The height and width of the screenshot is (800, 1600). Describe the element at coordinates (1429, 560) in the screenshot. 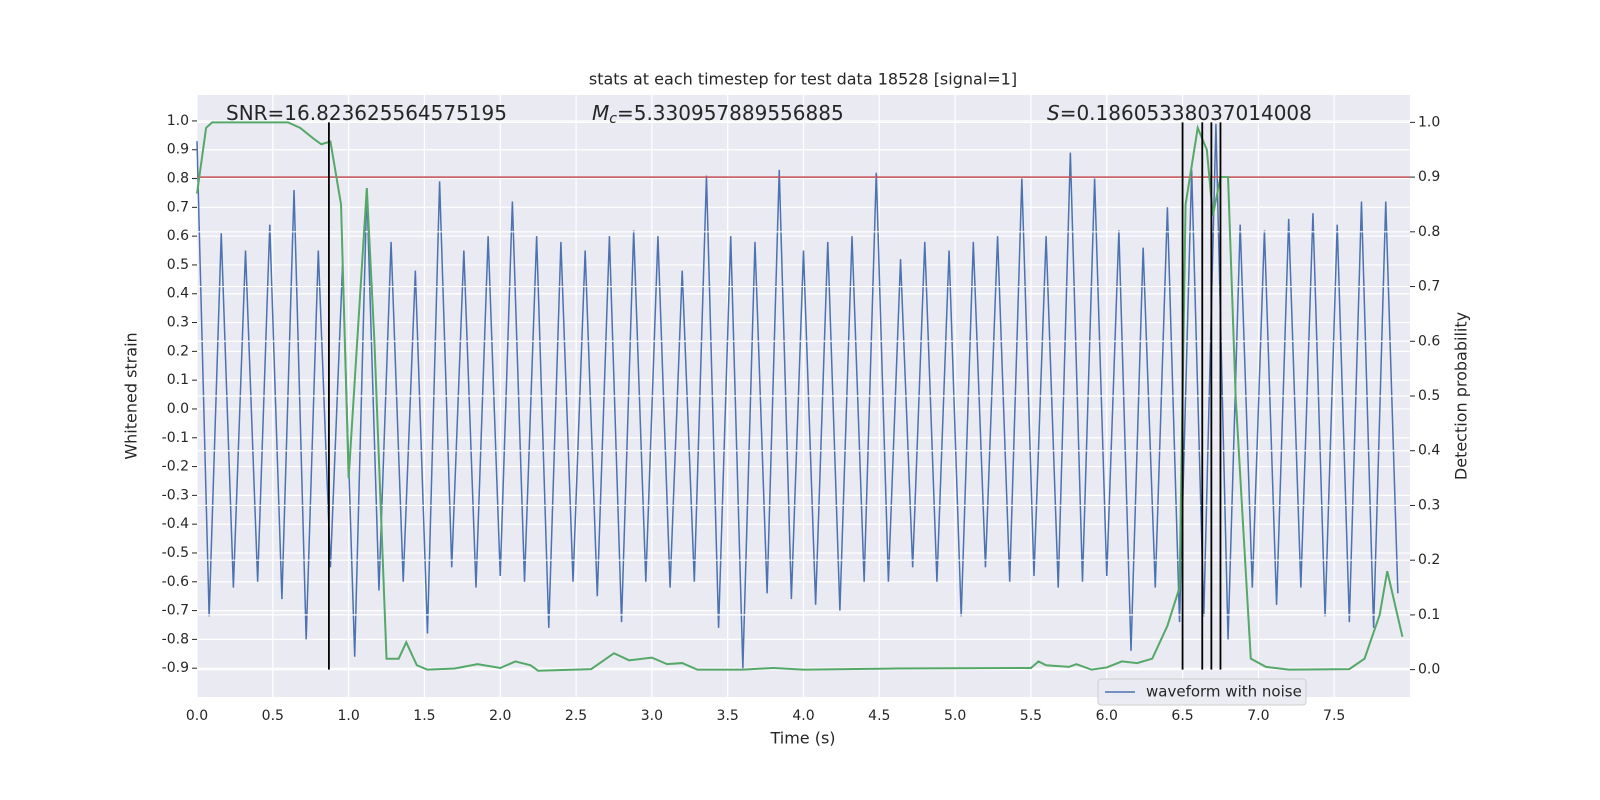

I see `y2-tick-label: 0.2` at that location.